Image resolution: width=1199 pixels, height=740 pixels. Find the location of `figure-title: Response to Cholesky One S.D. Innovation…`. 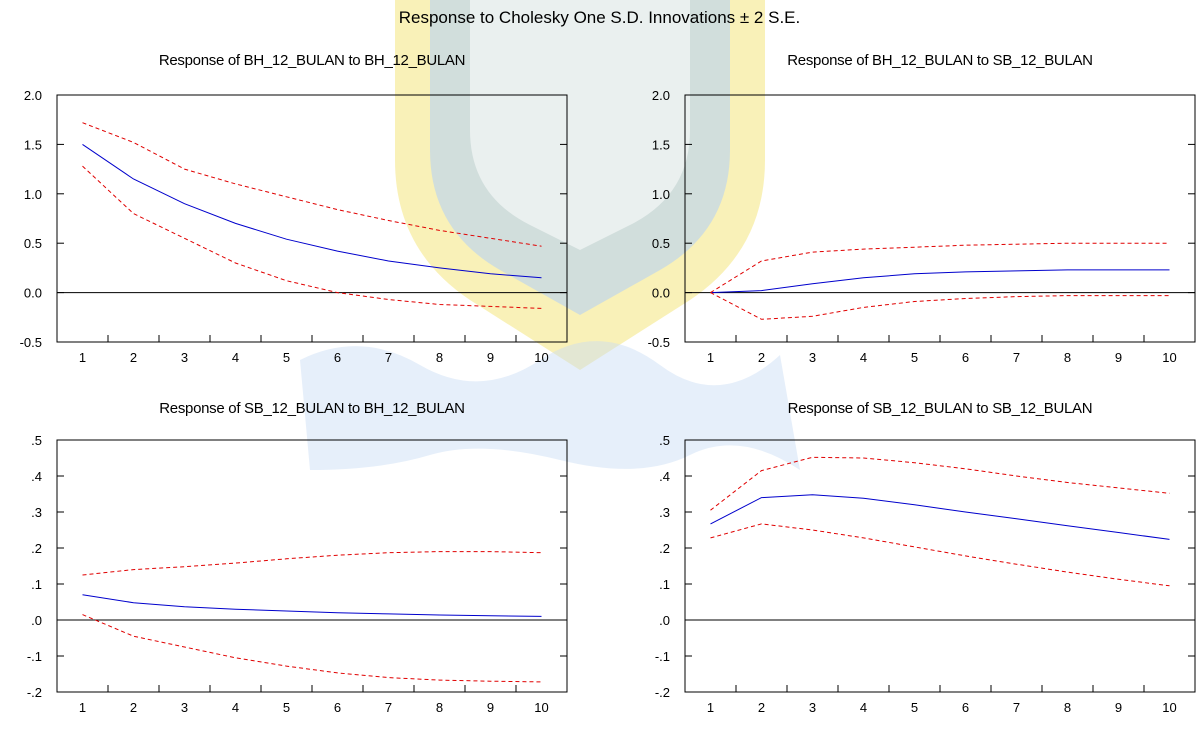

figure-title: Response to Cholesky One S.D. Innovation… is located at coordinates (599, 17).